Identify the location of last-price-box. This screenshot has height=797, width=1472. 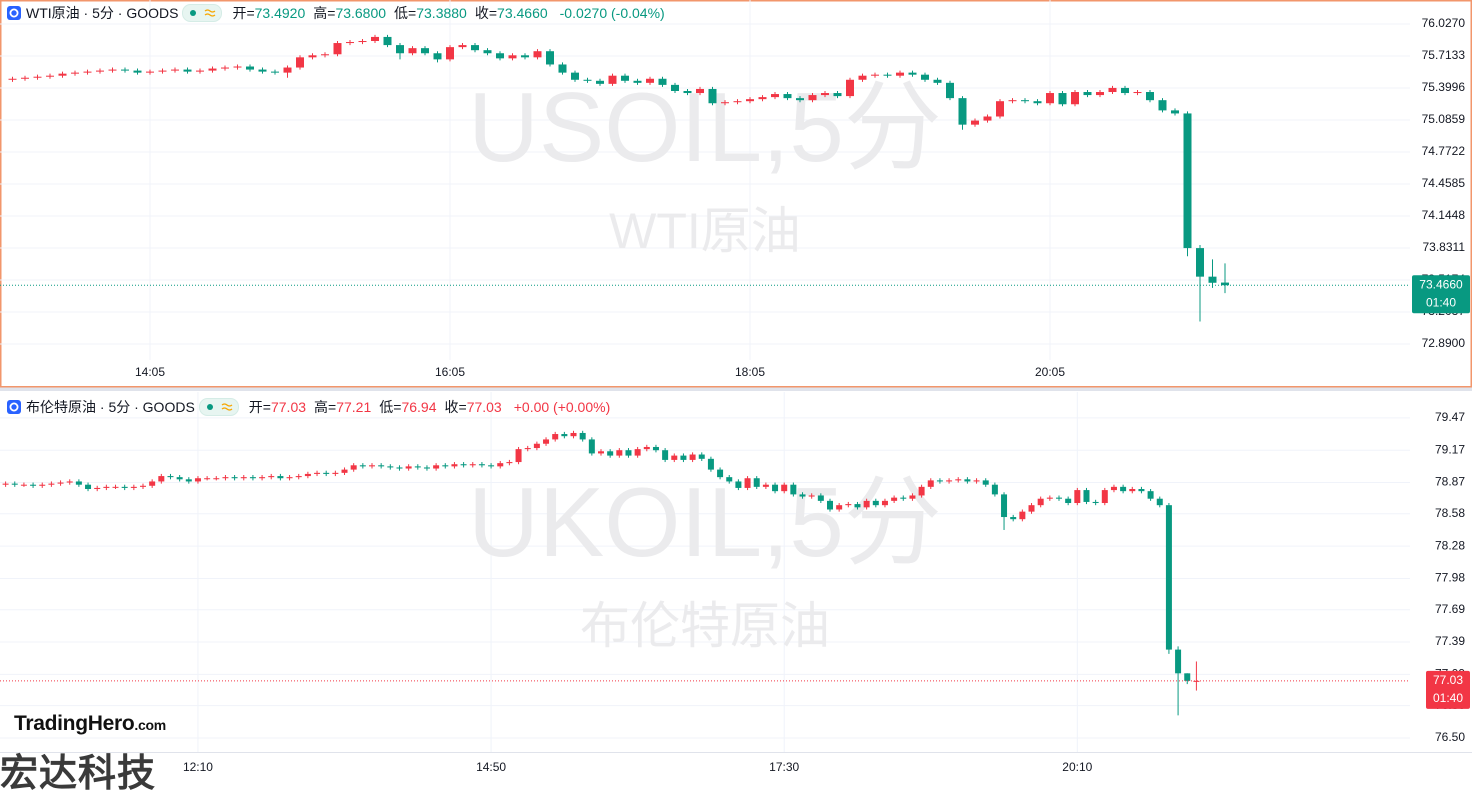
(1441, 294).